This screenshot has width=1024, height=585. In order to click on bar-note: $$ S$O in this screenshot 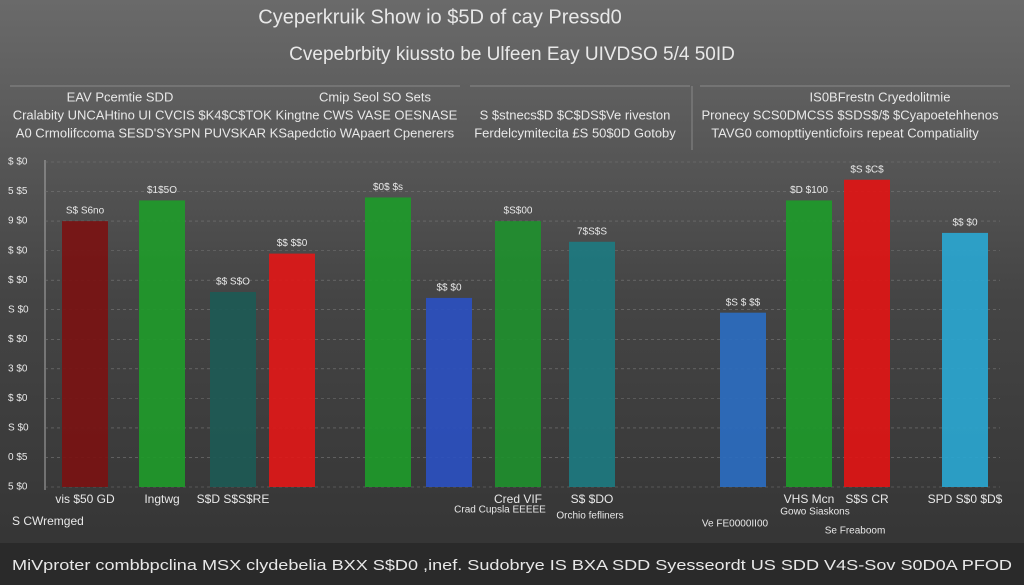, I will do `click(233, 282)`.